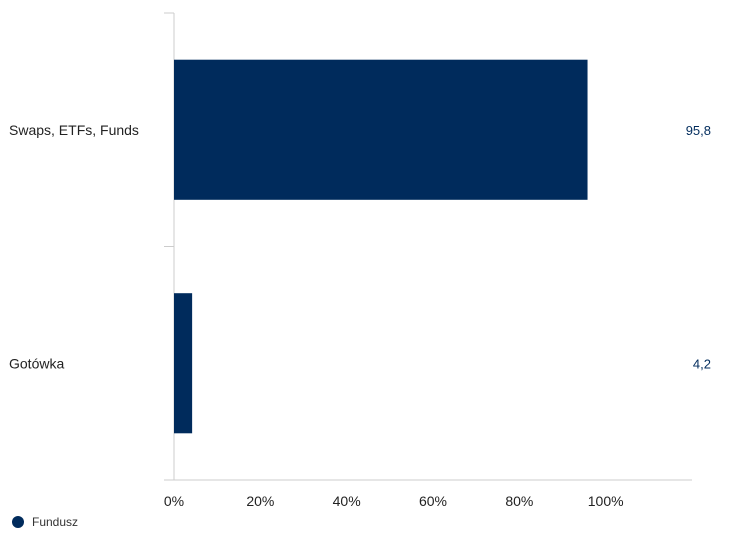 The height and width of the screenshot is (534, 741). I want to click on x-tick-label: 0%, so click(174, 501).